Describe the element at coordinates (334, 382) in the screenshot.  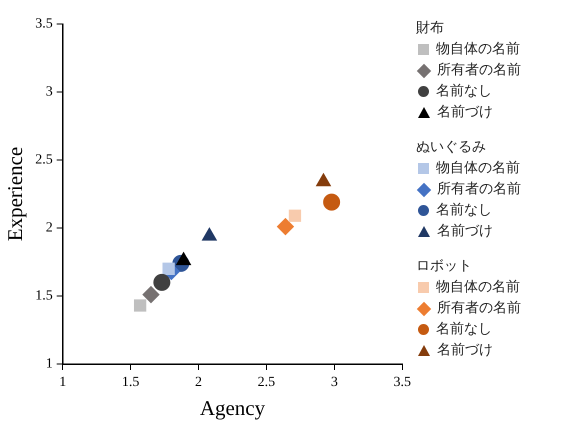
I see `x-tick-label: 3` at that location.